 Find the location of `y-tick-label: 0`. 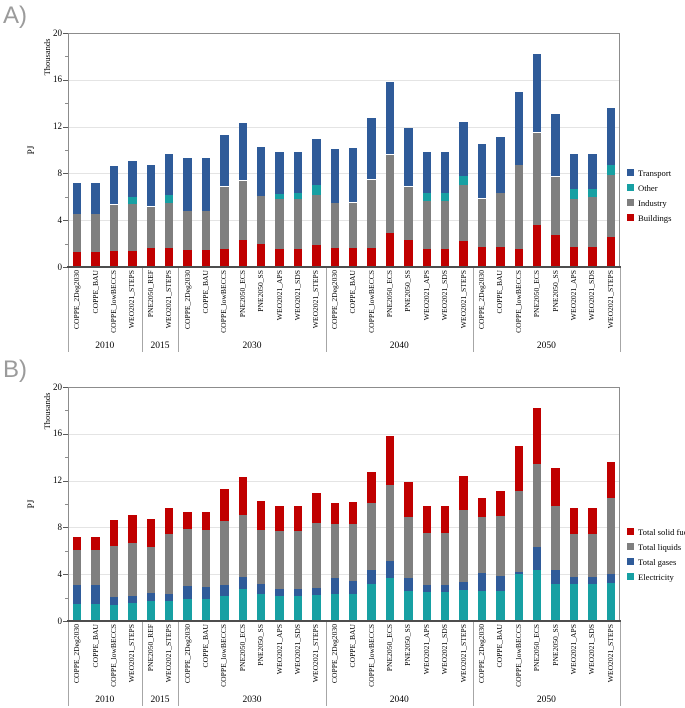

y-tick-label: 0 is located at coordinates (60, 266).